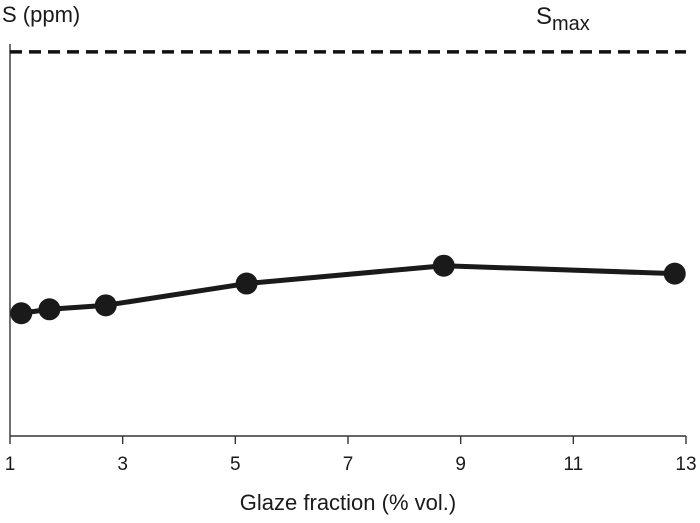  Describe the element at coordinates (235, 464) in the screenshot. I see `x-tick-label: 5` at that location.